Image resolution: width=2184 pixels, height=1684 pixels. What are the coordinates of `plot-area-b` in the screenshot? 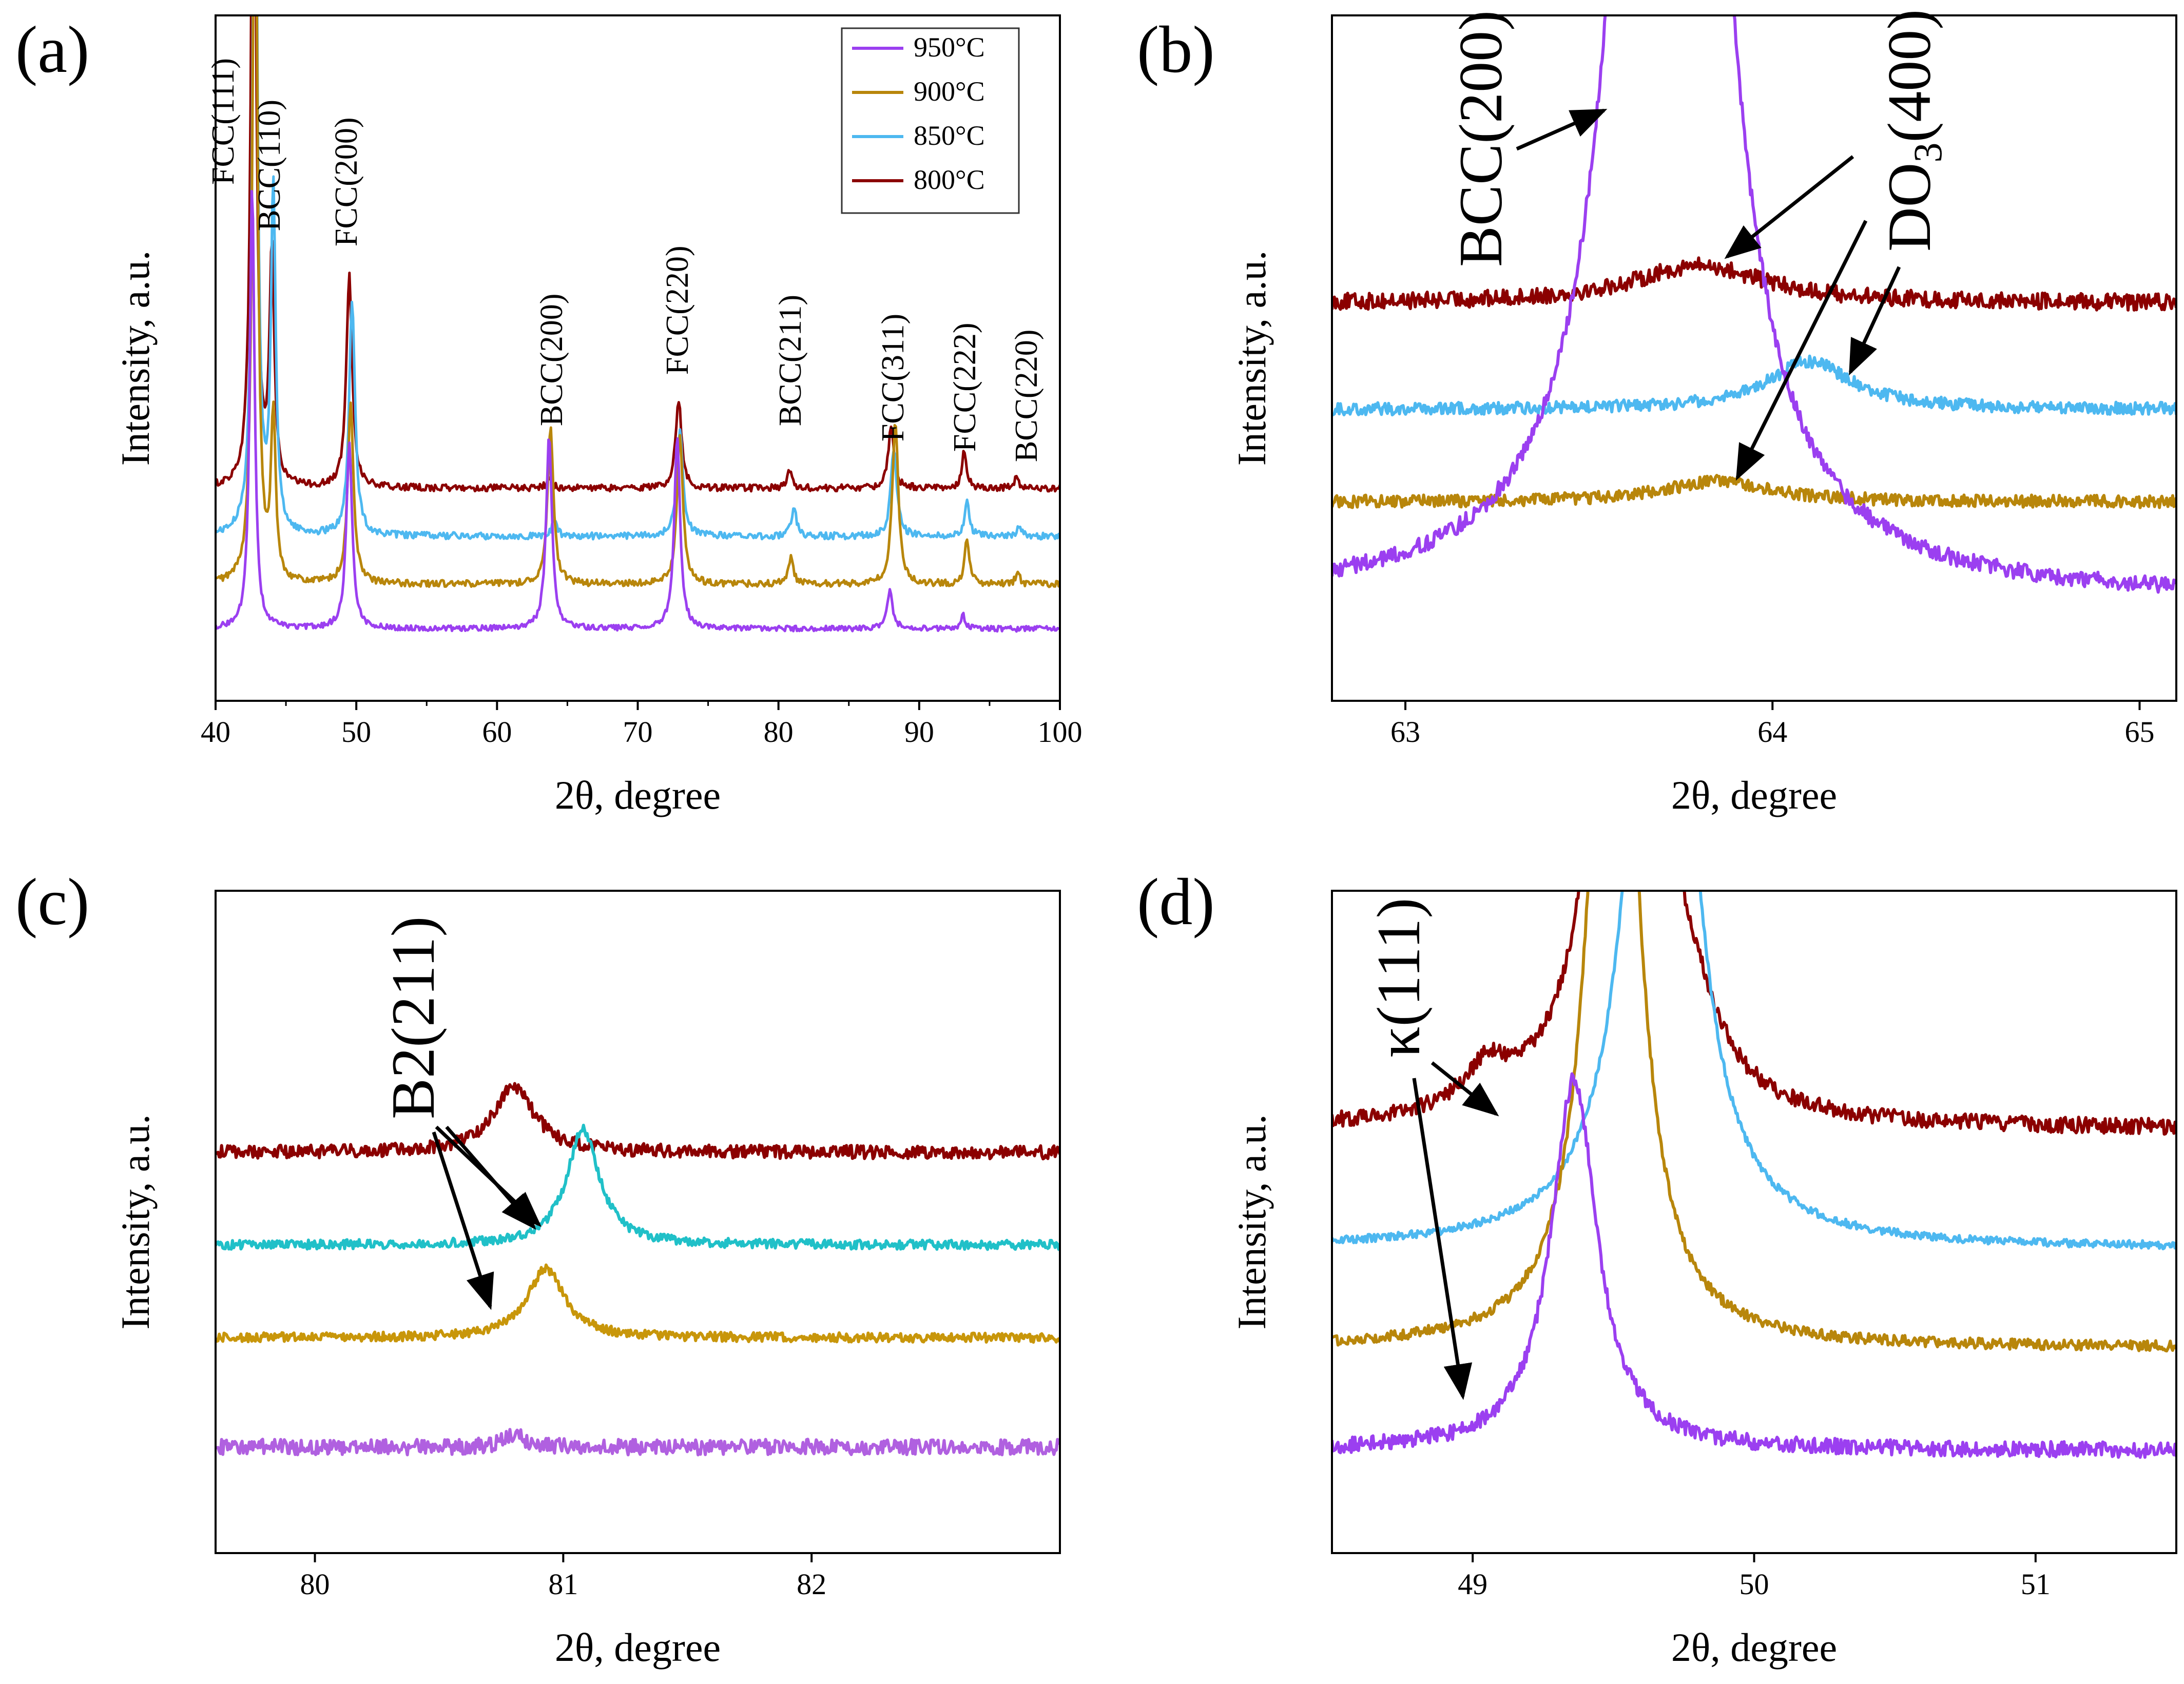 It's located at (1754, 304).